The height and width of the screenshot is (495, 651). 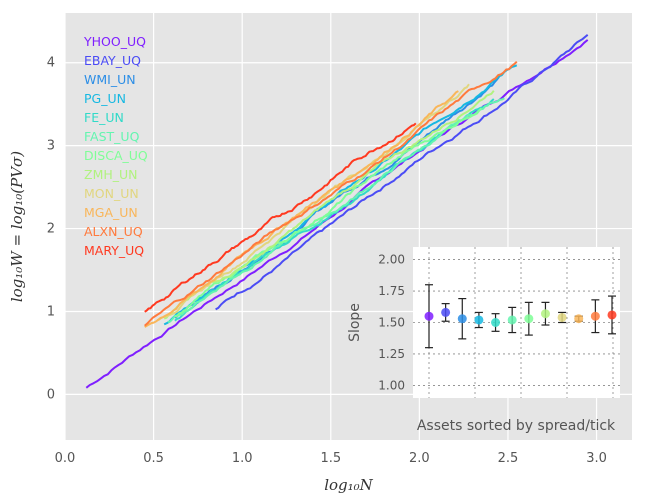 What do you see at coordinates (446, 312) in the screenshot?
I see `inset-point-ebay-uq` at bounding box center [446, 312].